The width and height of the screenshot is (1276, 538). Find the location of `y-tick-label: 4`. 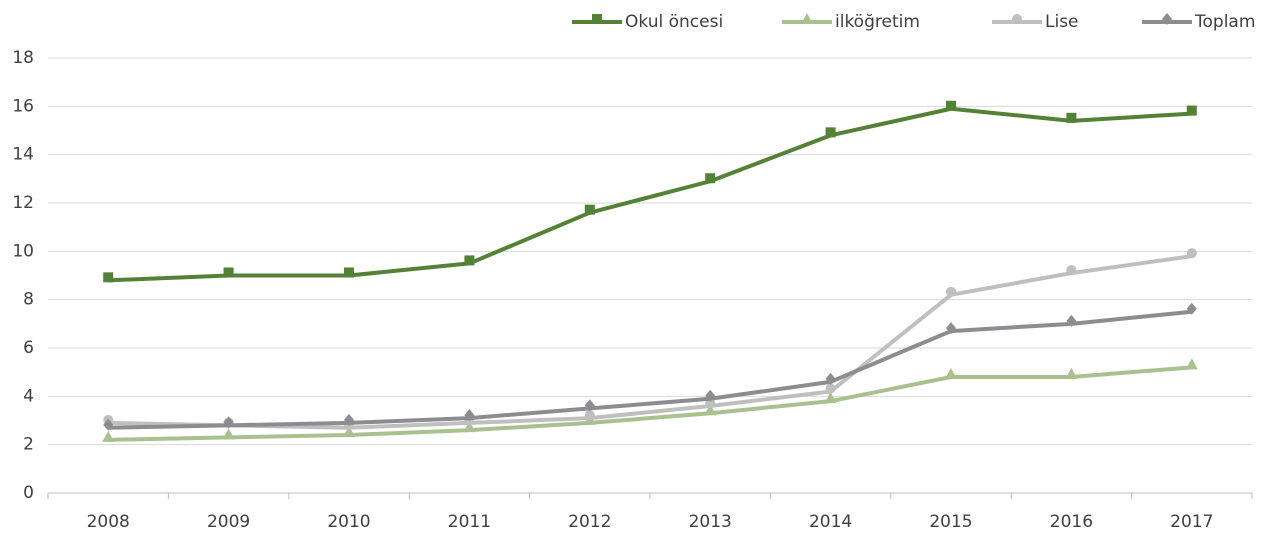

y-tick-label: 4 is located at coordinates (28, 396).